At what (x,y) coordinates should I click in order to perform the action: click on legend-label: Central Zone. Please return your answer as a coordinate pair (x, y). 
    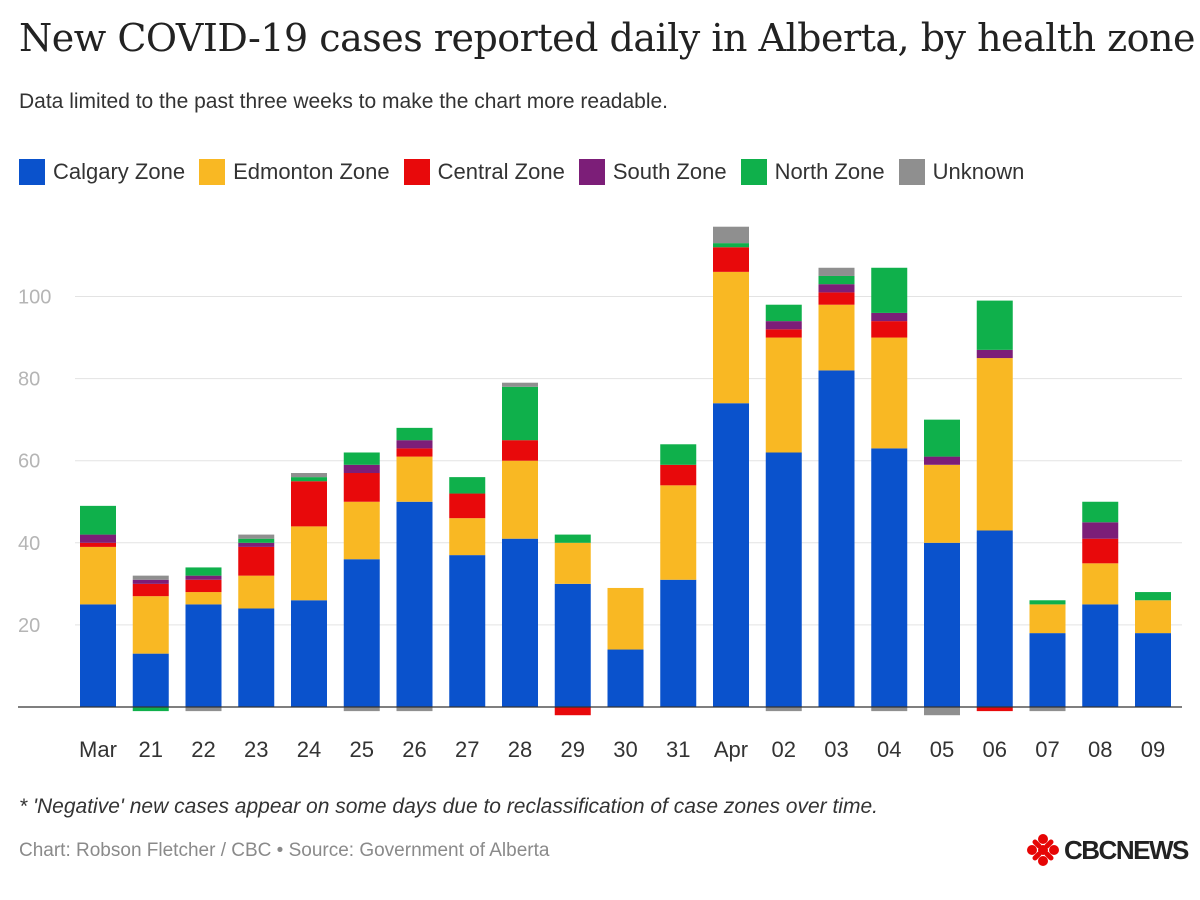
    Looking at the image, I should click on (501, 171).